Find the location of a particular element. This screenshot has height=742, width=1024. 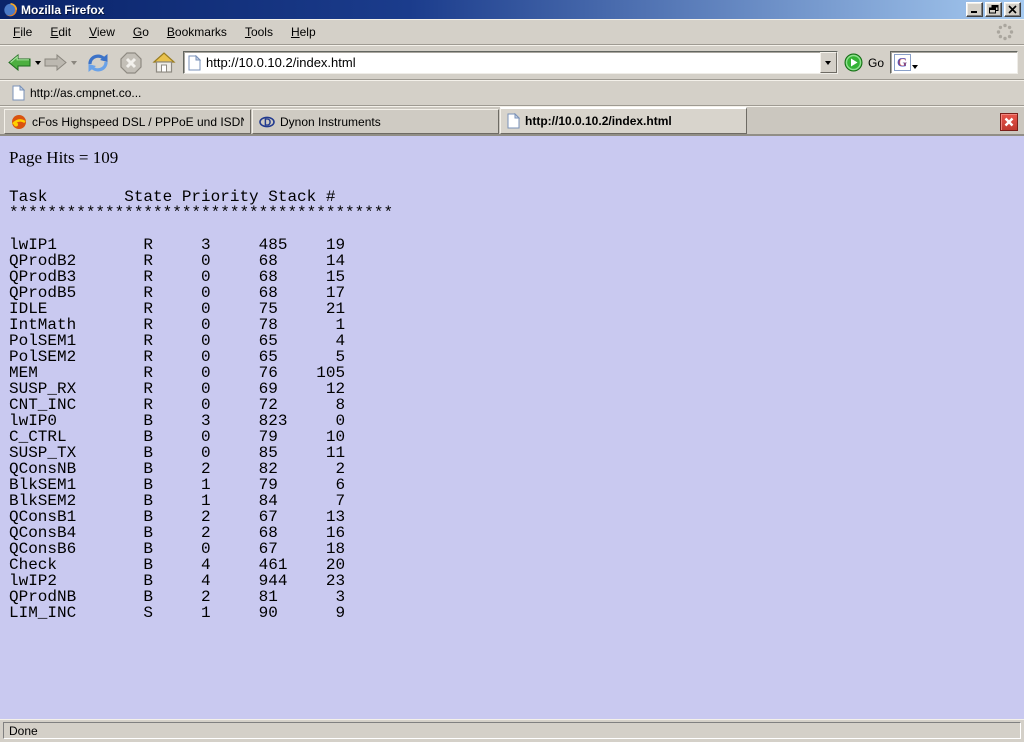

url-bar: http://10.0.10.2/index.html is located at coordinates (510, 62).